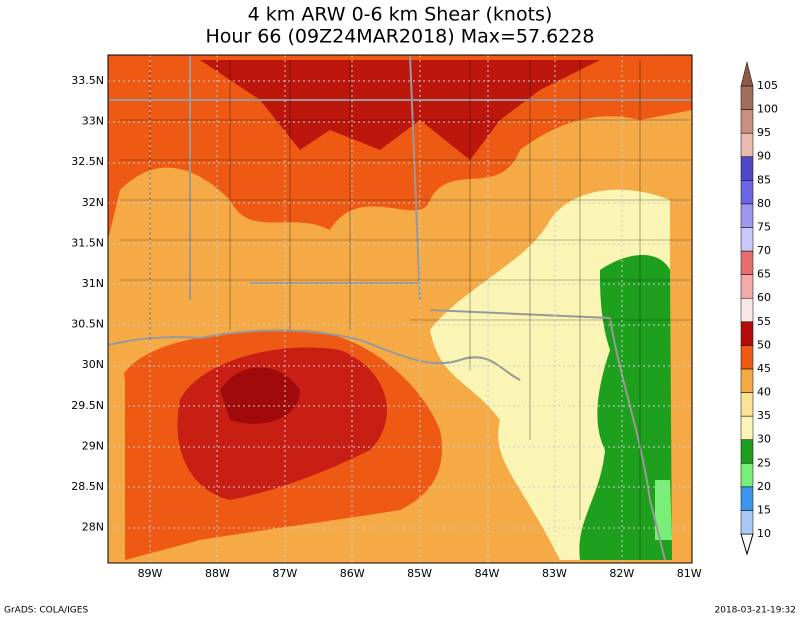 The image size is (800, 618). What do you see at coordinates (419, 573) in the screenshot?
I see `longitude-label: 85W` at bounding box center [419, 573].